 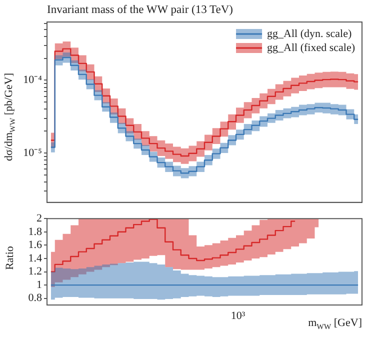 What do you see at coordinates (39, 218) in the screenshot?
I see `y-tick-label: 2` at bounding box center [39, 218].